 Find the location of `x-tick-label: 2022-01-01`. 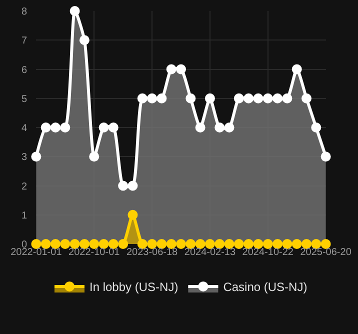

x-tick-label: 2022-01-01 is located at coordinates (36, 252).